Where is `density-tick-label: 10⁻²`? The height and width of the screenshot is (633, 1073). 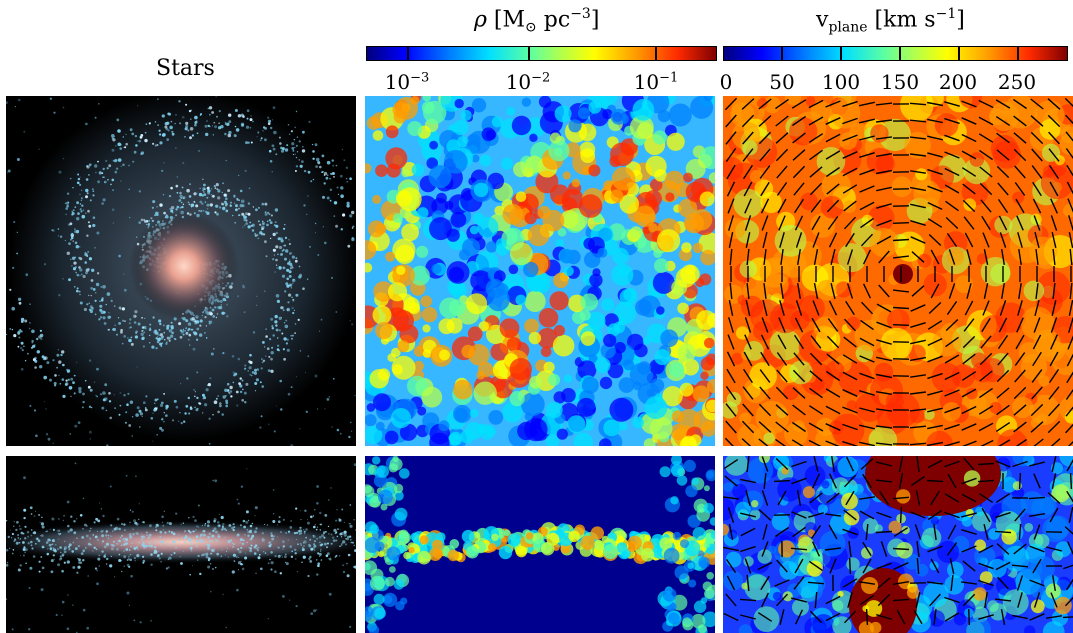 density-tick-label: 10⁻² is located at coordinates (528, 82).